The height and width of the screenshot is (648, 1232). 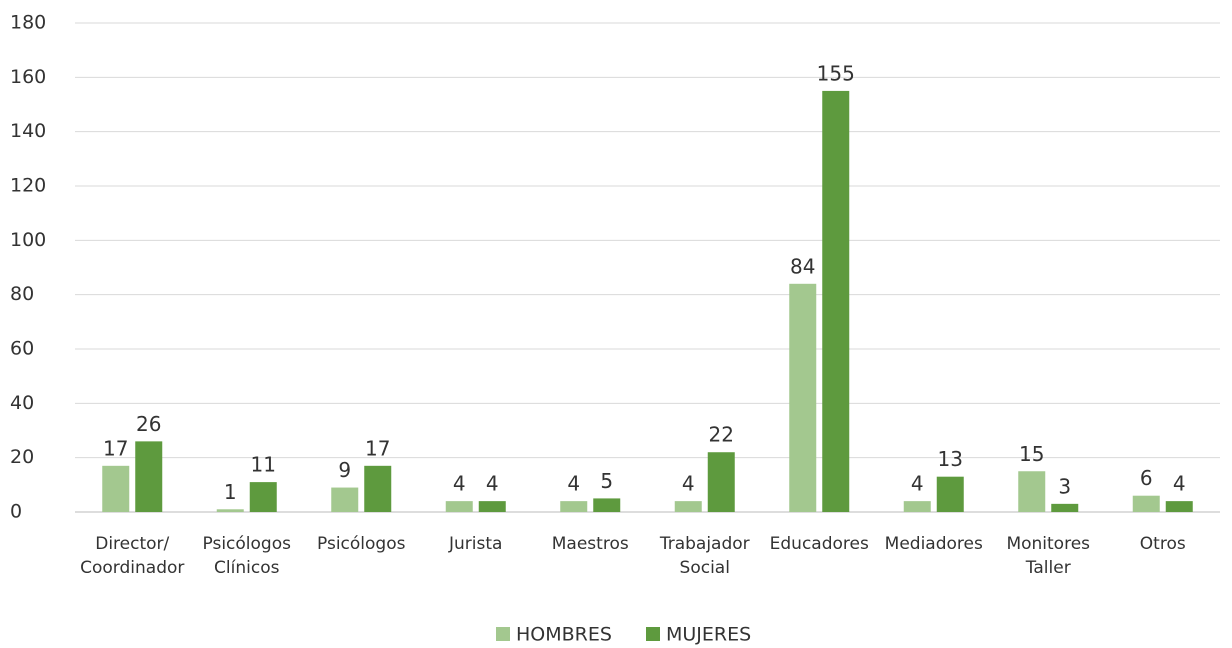 What do you see at coordinates (564, 635) in the screenshot?
I see `legend-label: HOMBRES` at bounding box center [564, 635].